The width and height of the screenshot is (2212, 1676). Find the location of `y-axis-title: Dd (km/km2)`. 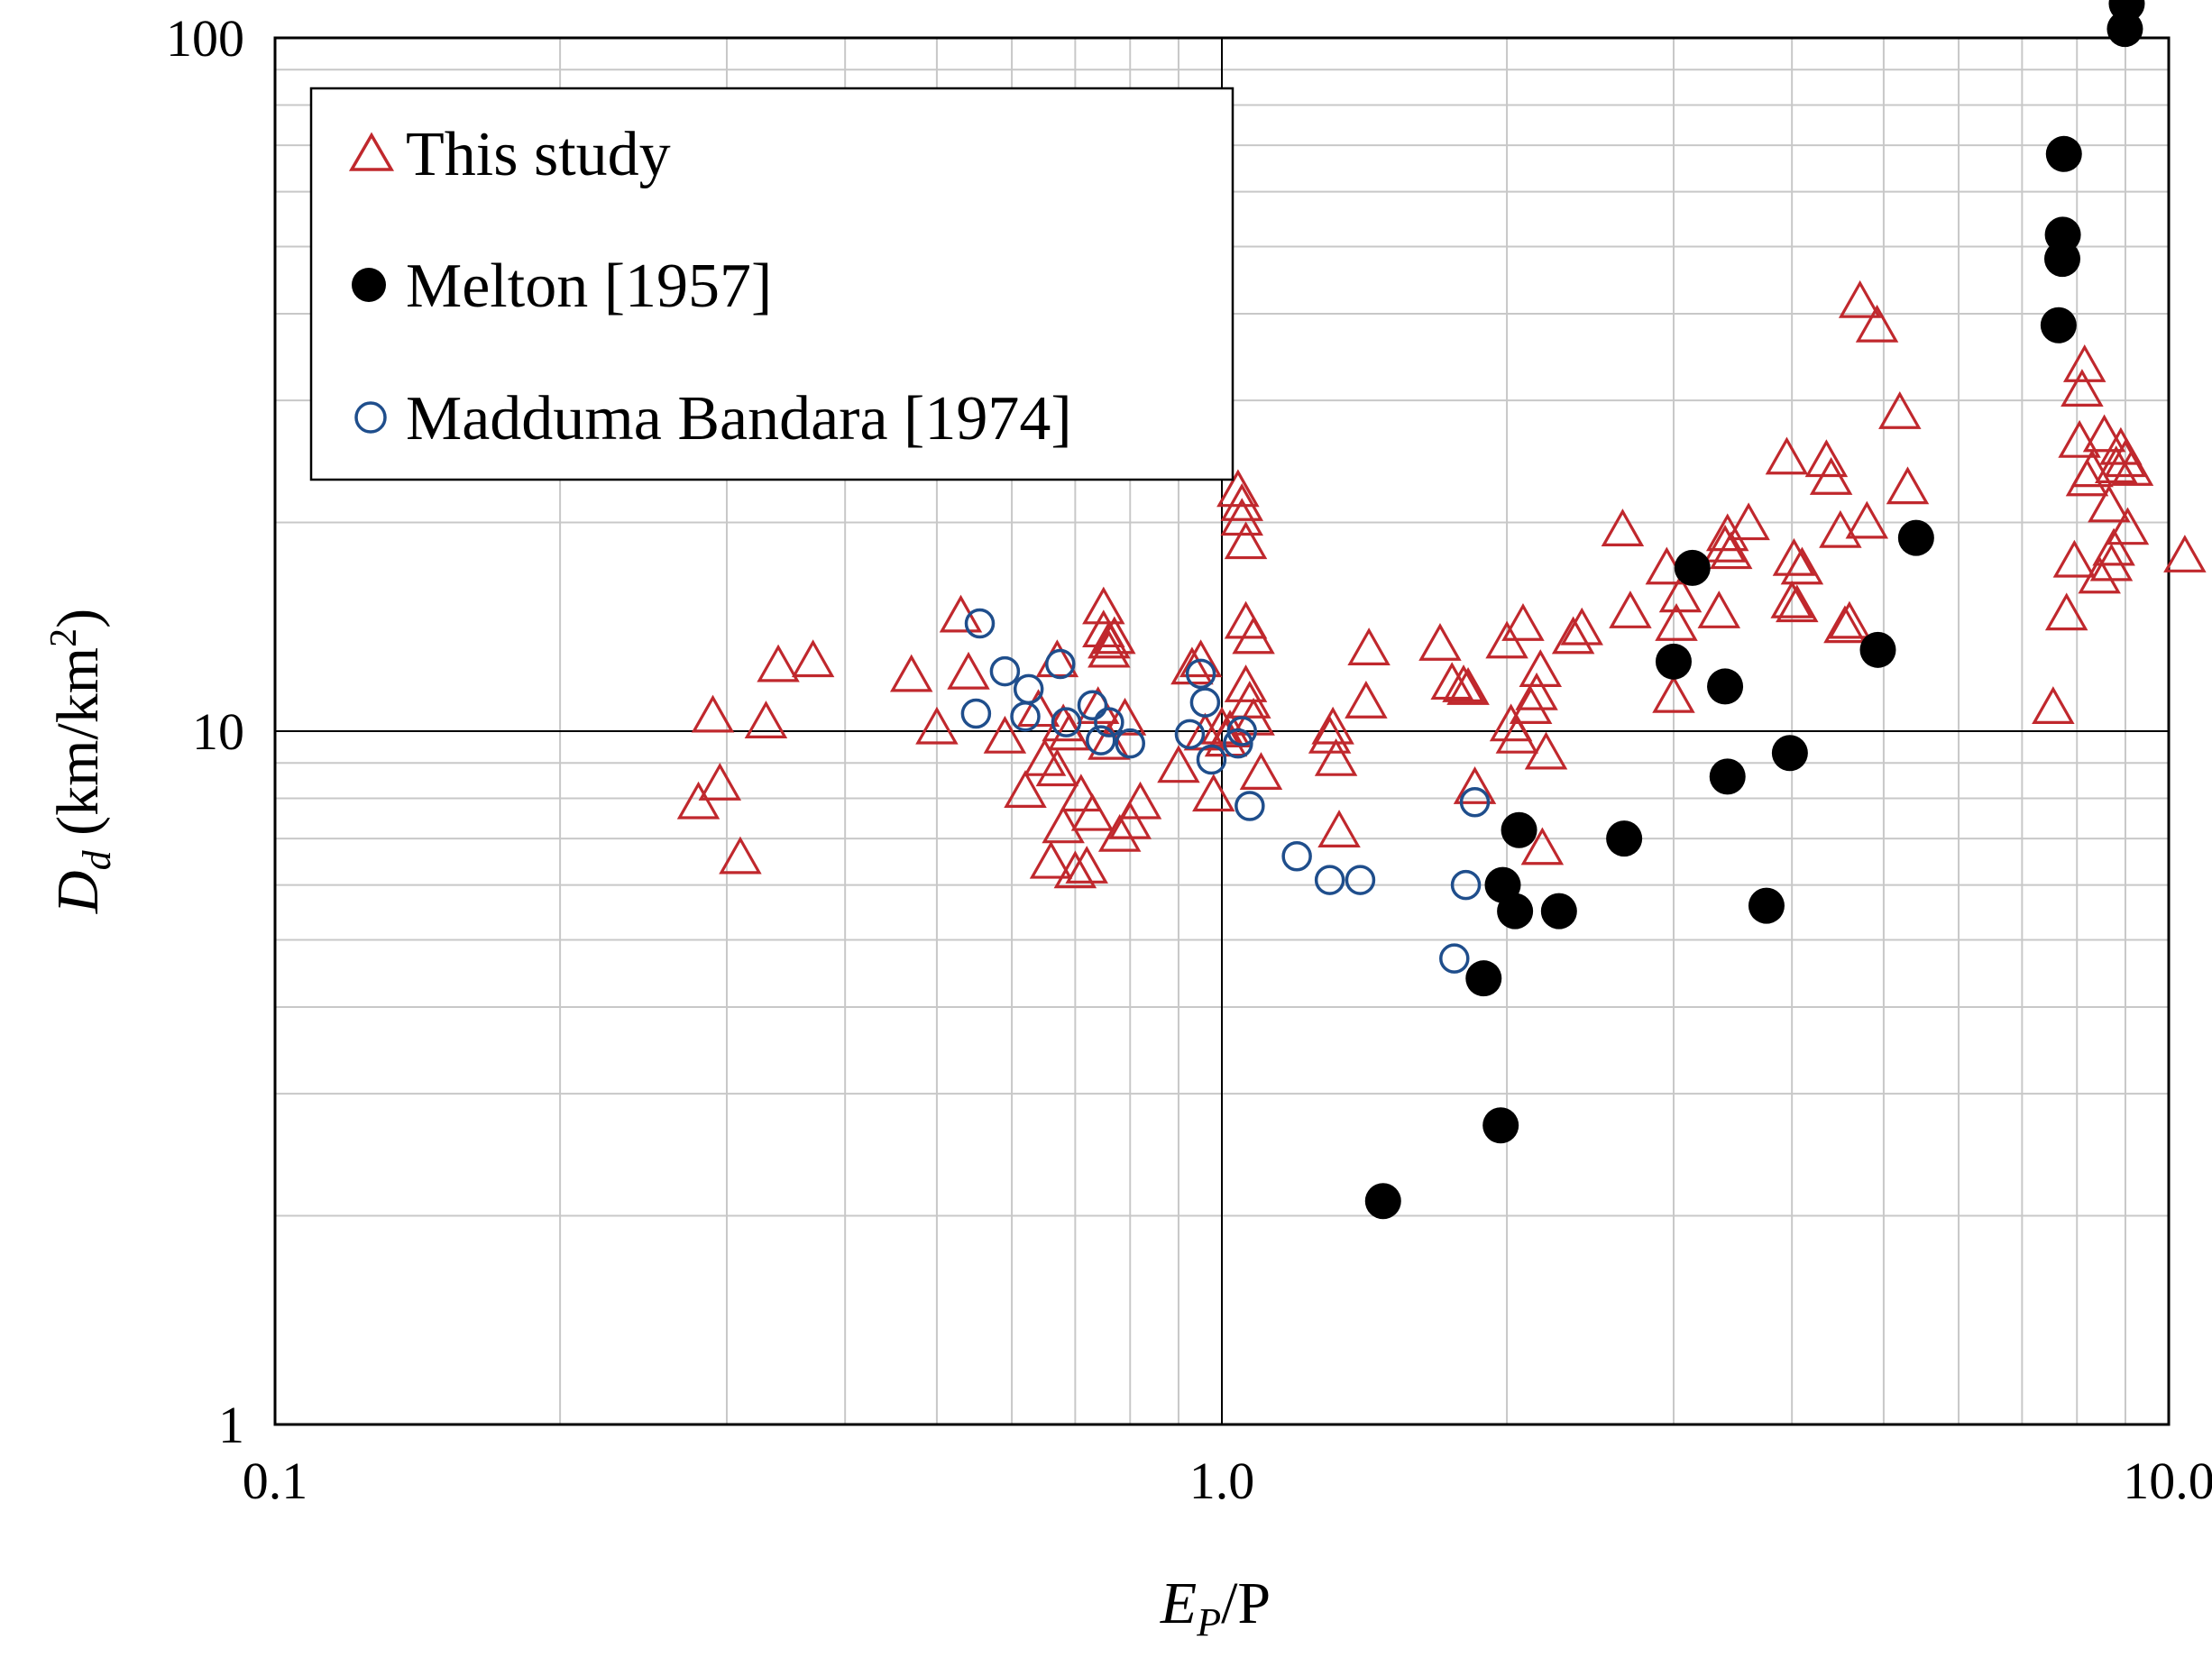

y-axis-title: Dd (km/km2) is located at coordinates (81, 761).